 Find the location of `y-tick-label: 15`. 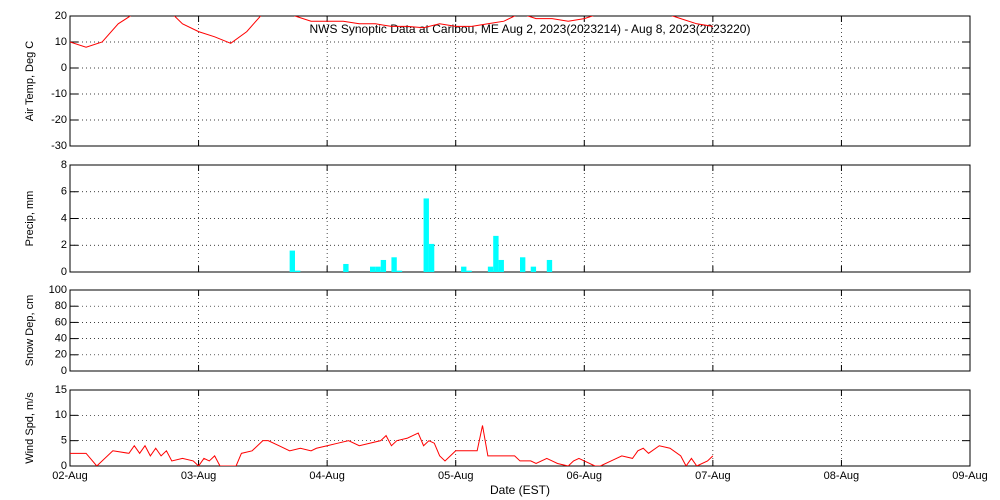

y-tick-label: 15 is located at coordinates (61, 390).